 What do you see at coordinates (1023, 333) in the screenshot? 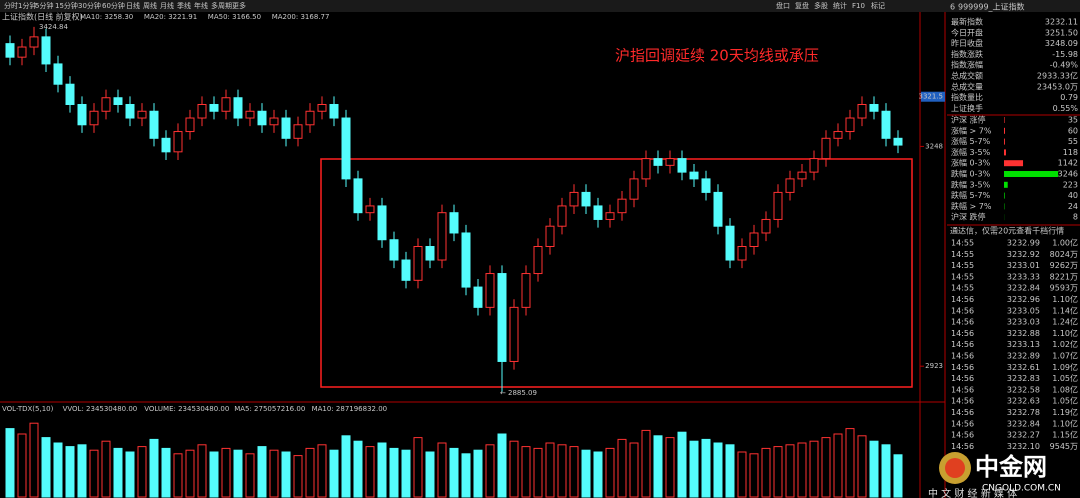
I see `tick-price: 3232.88` at bounding box center [1023, 333].